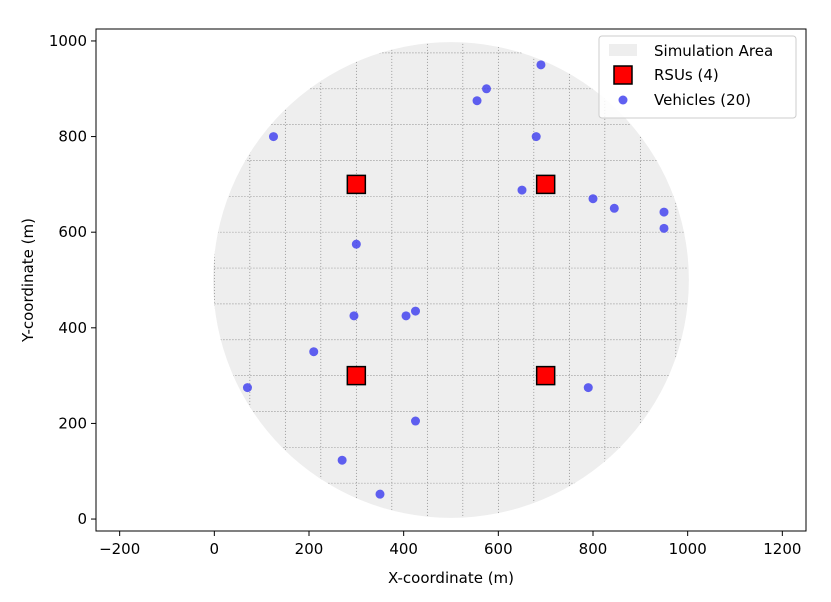 This screenshot has height=602, width=831. What do you see at coordinates (82, 519) in the screenshot?
I see `y-tick-label: 0` at bounding box center [82, 519].